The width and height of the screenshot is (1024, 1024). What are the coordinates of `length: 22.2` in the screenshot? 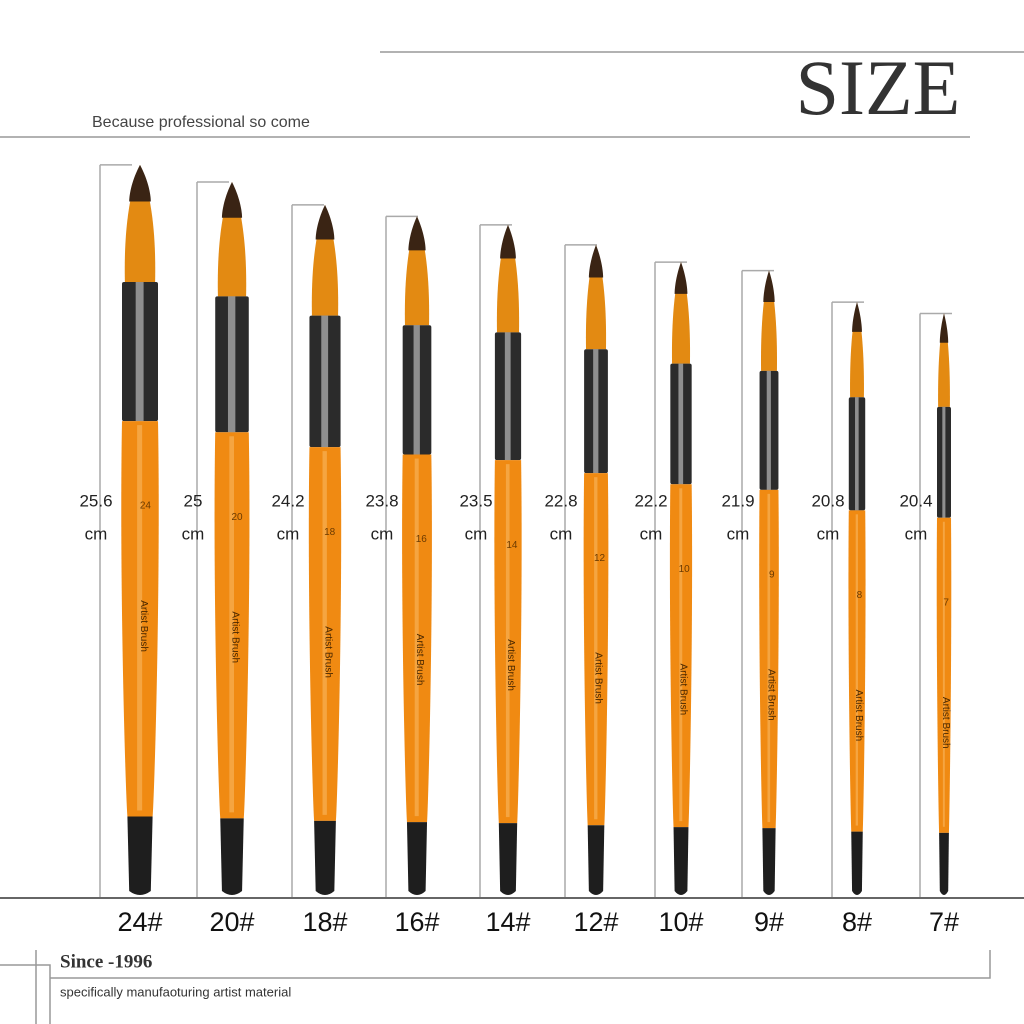 It's located at (650, 500).